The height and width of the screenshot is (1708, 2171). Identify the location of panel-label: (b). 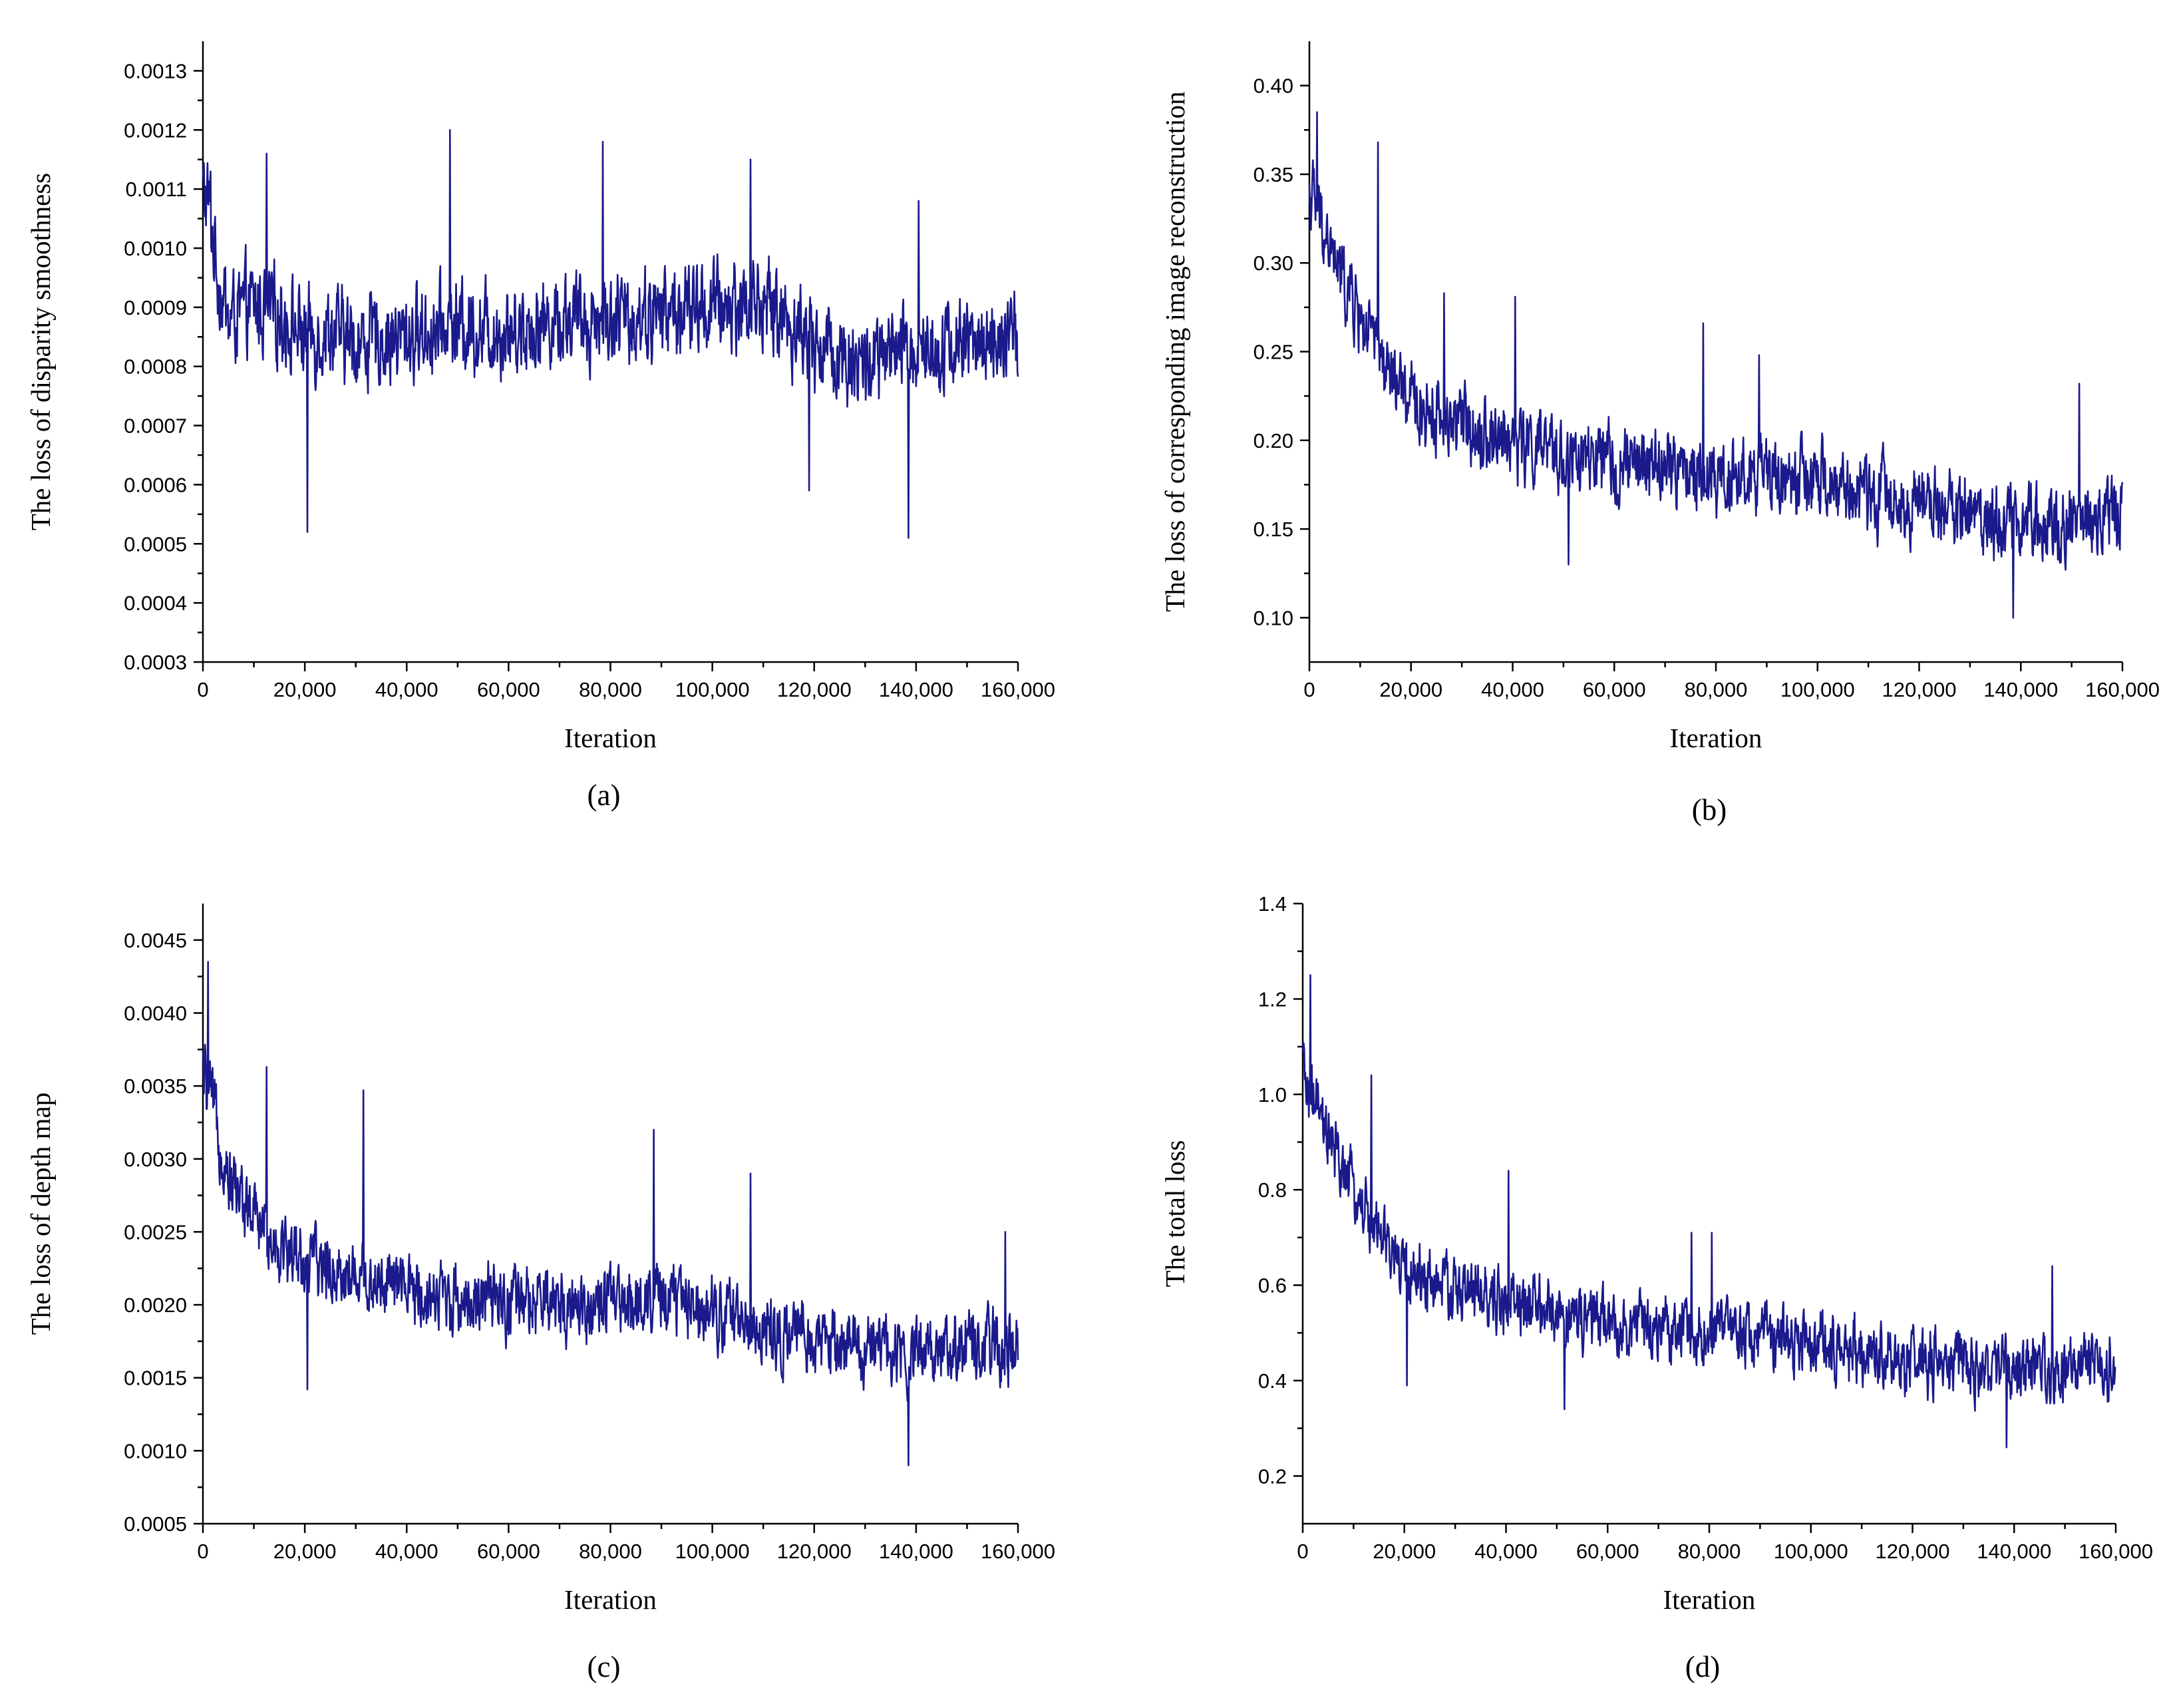
(1709, 809).